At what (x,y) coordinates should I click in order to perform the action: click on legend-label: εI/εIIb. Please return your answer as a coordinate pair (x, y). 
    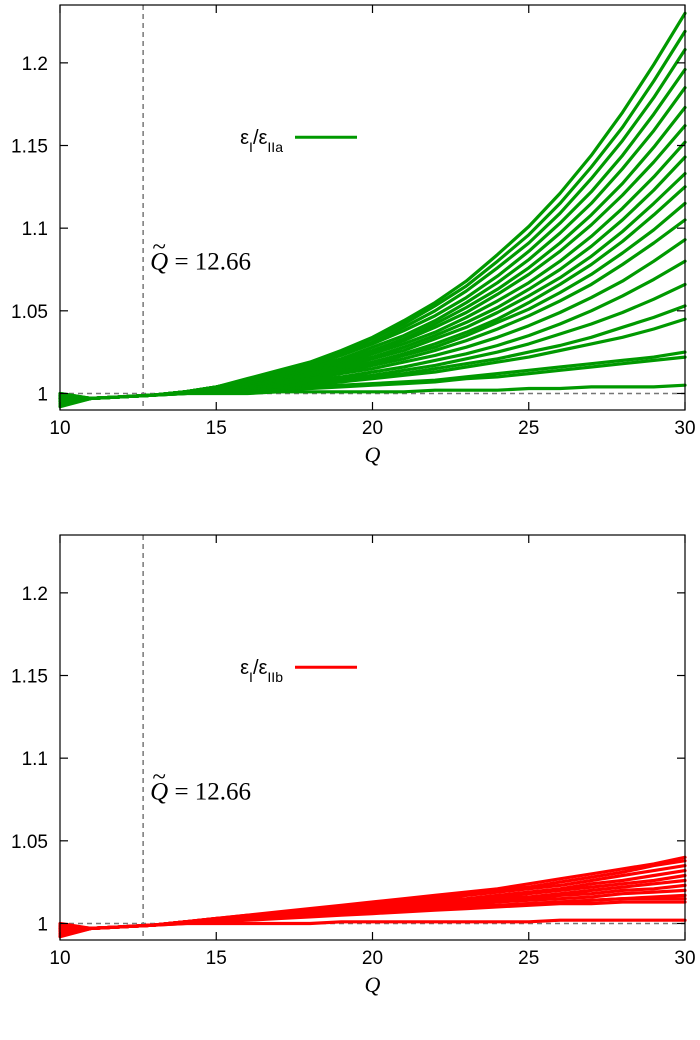
    Looking at the image, I should click on (261, 671).